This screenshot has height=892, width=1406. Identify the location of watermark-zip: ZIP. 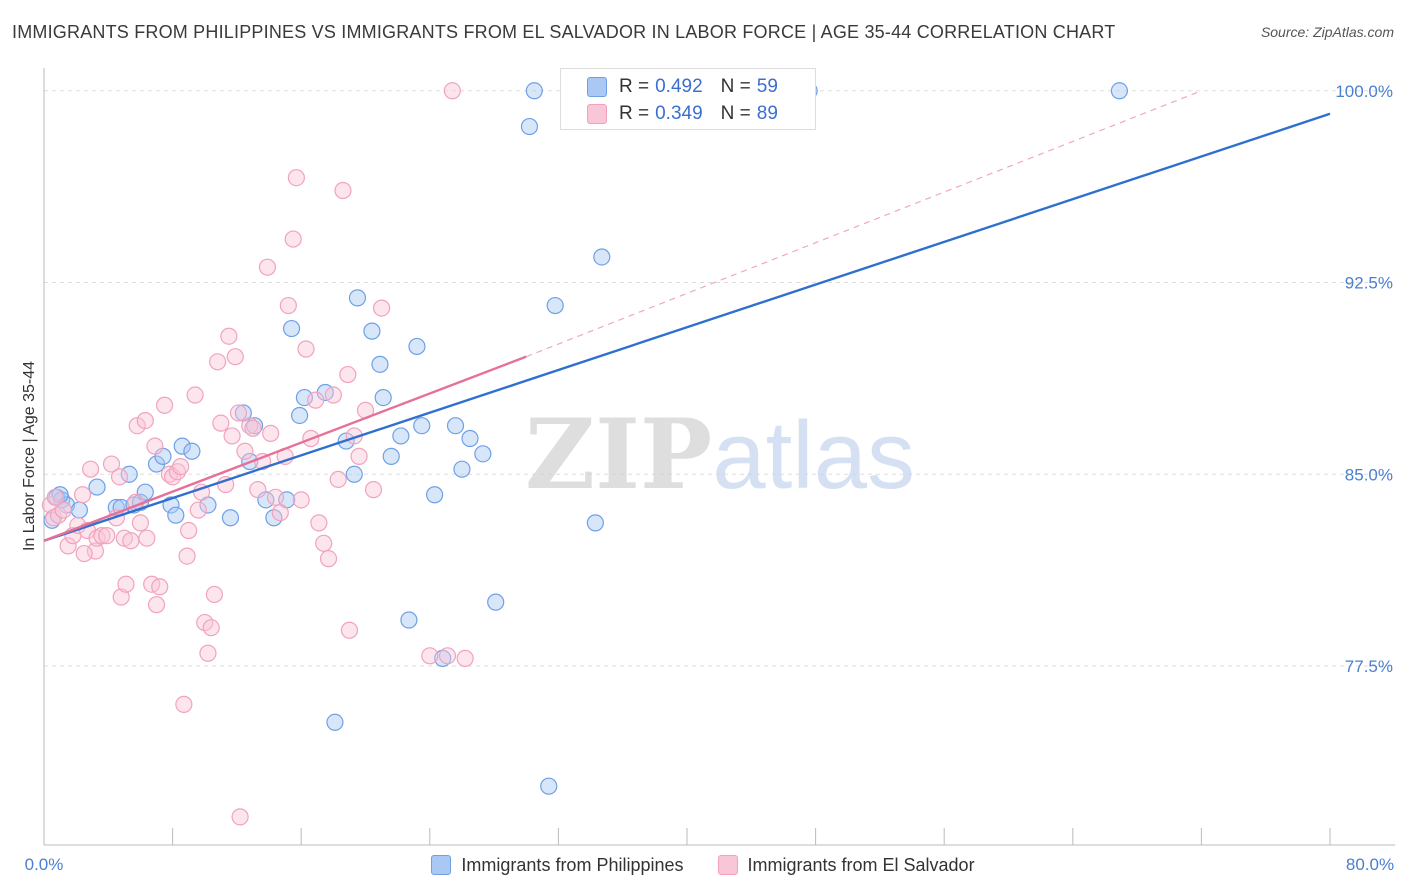
(618, 454).